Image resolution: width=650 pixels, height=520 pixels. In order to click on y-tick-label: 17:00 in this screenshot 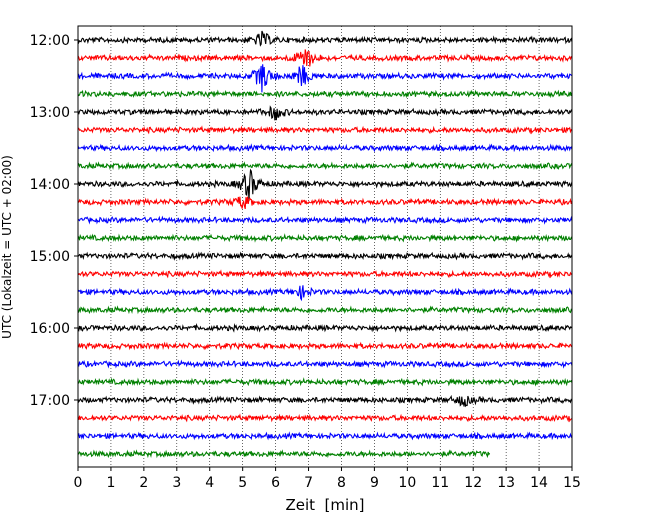, I will do `click(50, 401)`.